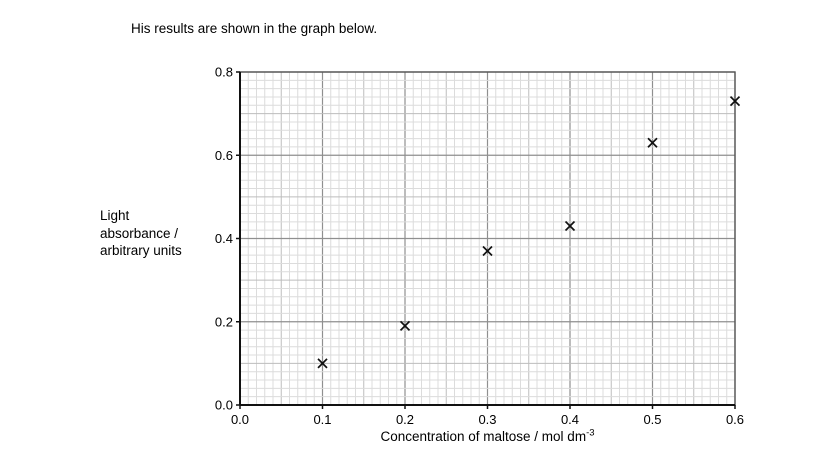 The width and height of the screenshot is (825, 458). I want to click on x-axis-title-text: Concentration of maltose / mol dm, so click(483, 436).